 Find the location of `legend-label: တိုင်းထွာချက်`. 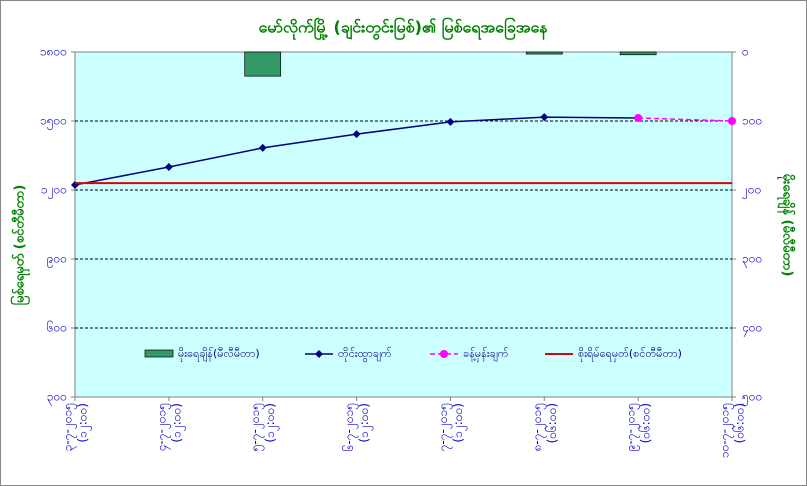

legend-label: တိုင်းထွာချက် is located at coordinates (365, 354).